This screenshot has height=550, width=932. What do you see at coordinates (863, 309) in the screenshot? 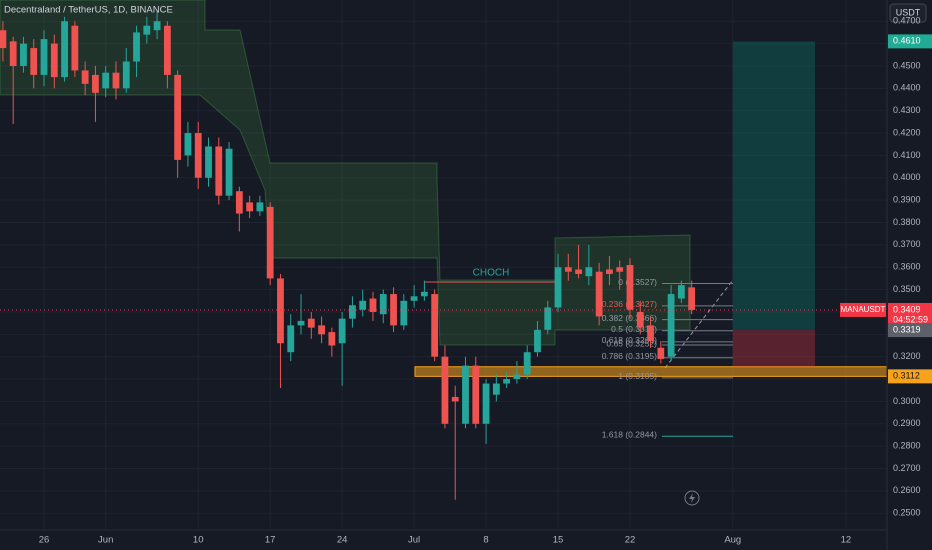
I see `symbol-label: MANAUSDT` at bounding box center [863, 309].